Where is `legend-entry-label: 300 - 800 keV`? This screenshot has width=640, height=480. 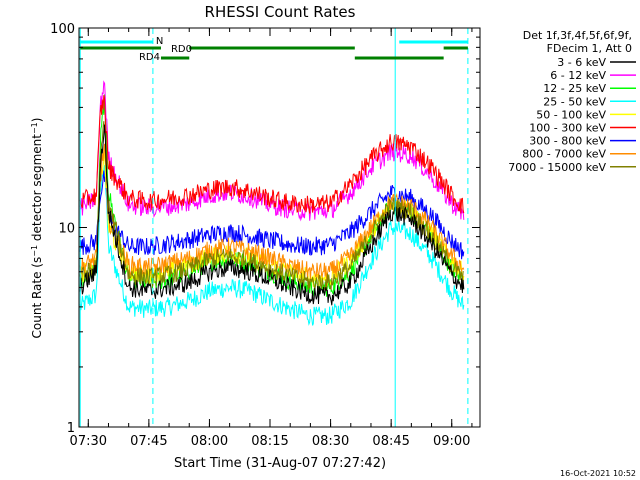
legend-entry-label: 300 - 800 keV is located at coordinates (567, 141).